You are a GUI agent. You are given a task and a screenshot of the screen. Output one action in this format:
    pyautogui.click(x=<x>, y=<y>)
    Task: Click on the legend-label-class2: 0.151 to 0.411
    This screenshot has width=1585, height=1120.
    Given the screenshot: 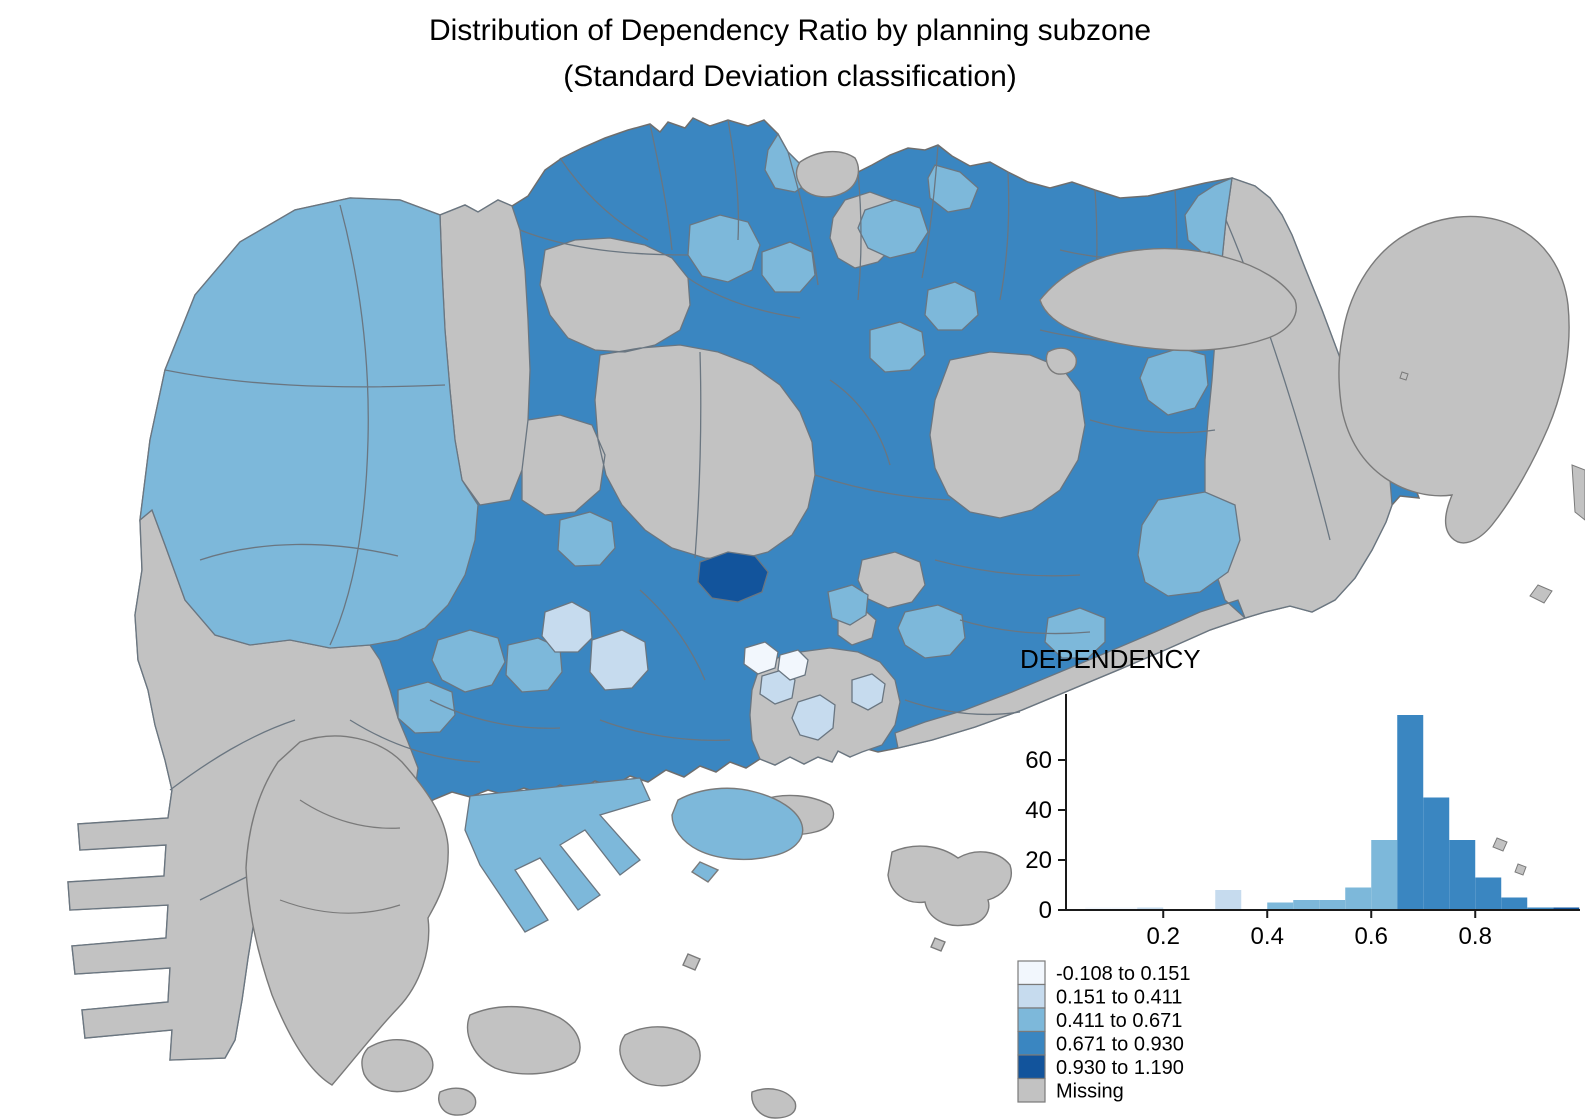 What is the action you would take?
    pyautogui.click(x=1119, y=998)
    